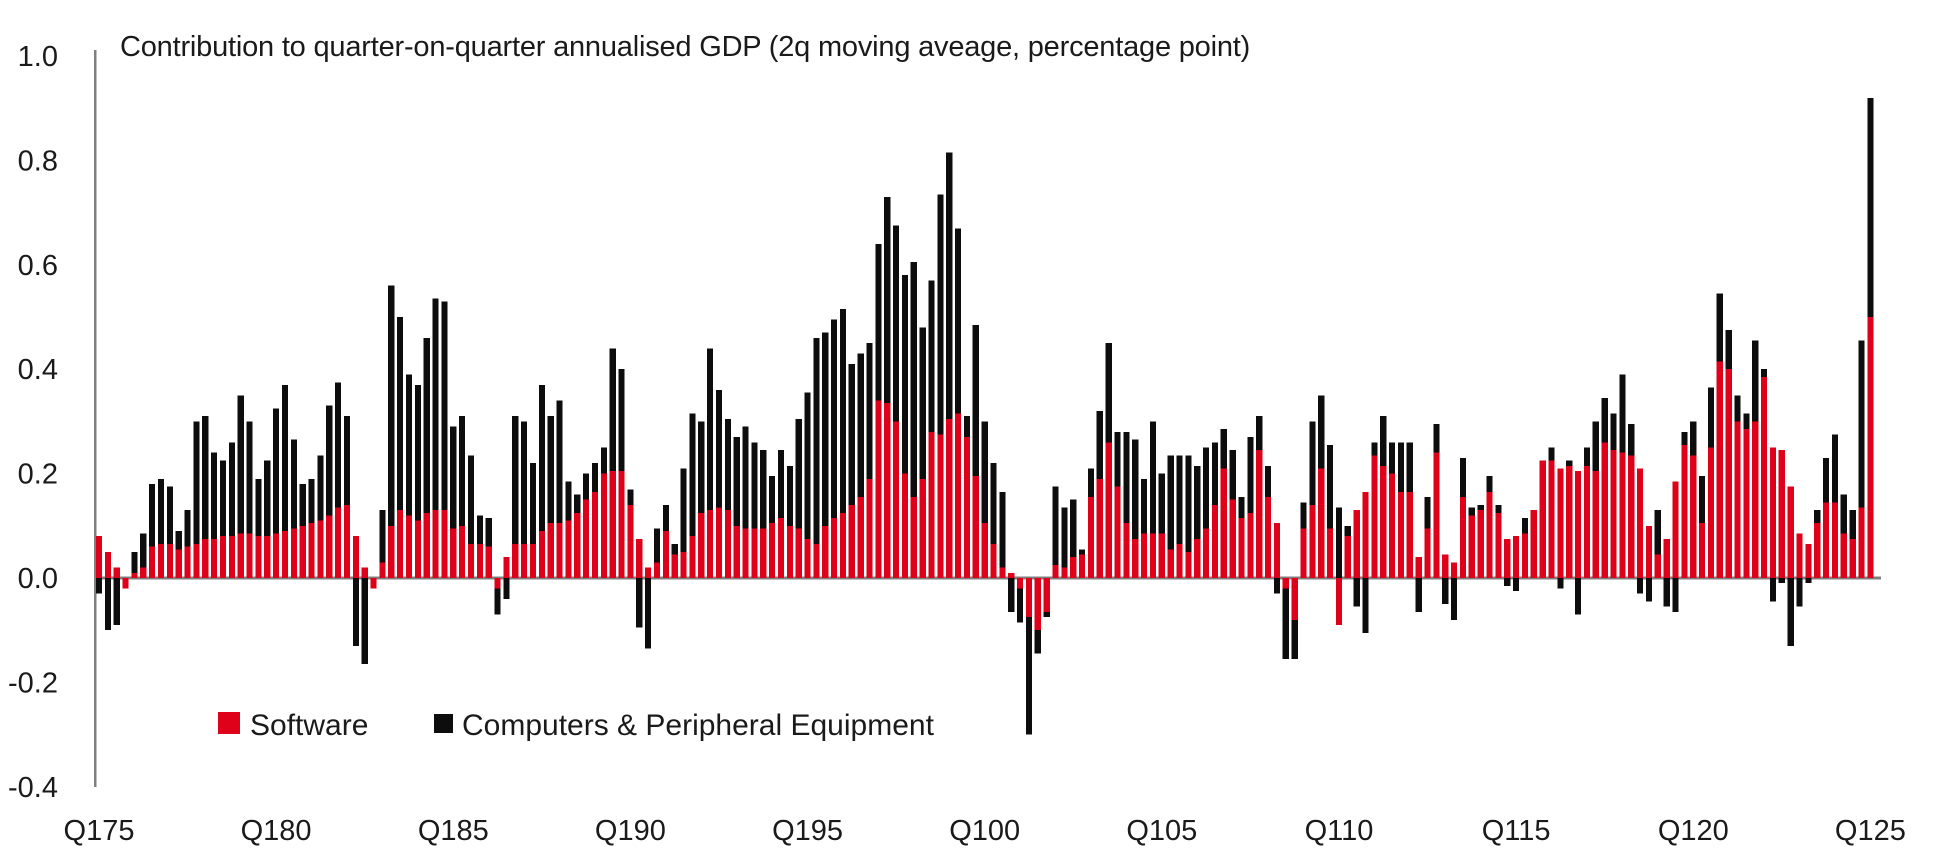  I want to click on x-tick-label: Q120, so click(1693, 831).